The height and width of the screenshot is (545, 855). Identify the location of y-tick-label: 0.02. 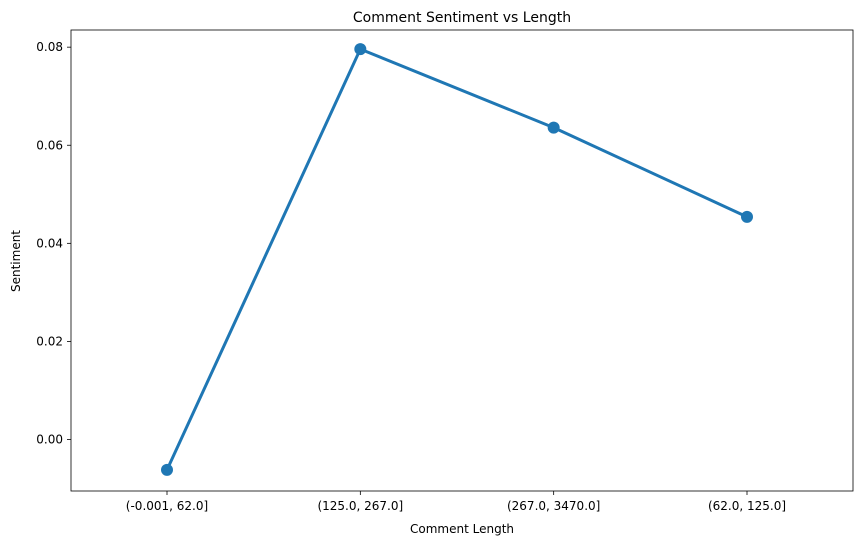
(49, 341).